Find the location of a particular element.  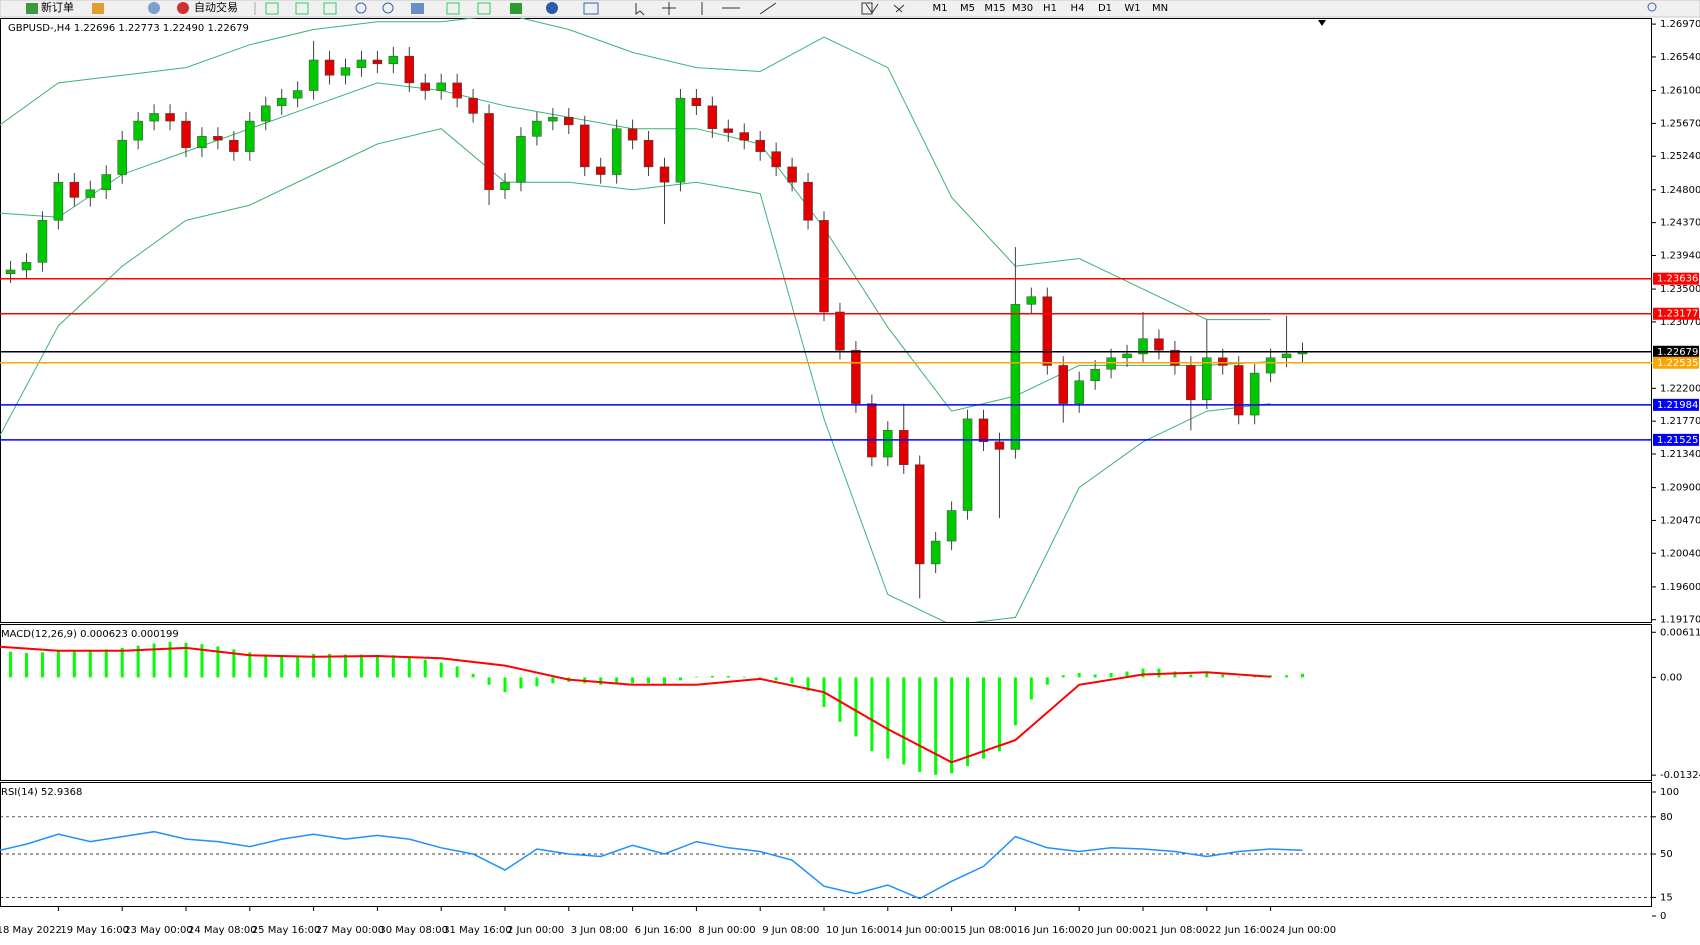

y-tick-label: 0 is located at coordinates (1663, 916).